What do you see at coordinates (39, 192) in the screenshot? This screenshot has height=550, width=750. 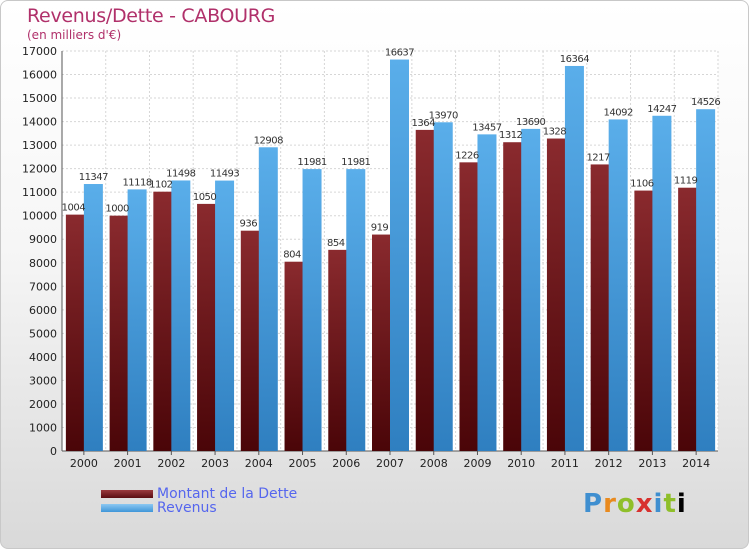 I see `y-tick-label: 11000` at bounding box center [39, 192].